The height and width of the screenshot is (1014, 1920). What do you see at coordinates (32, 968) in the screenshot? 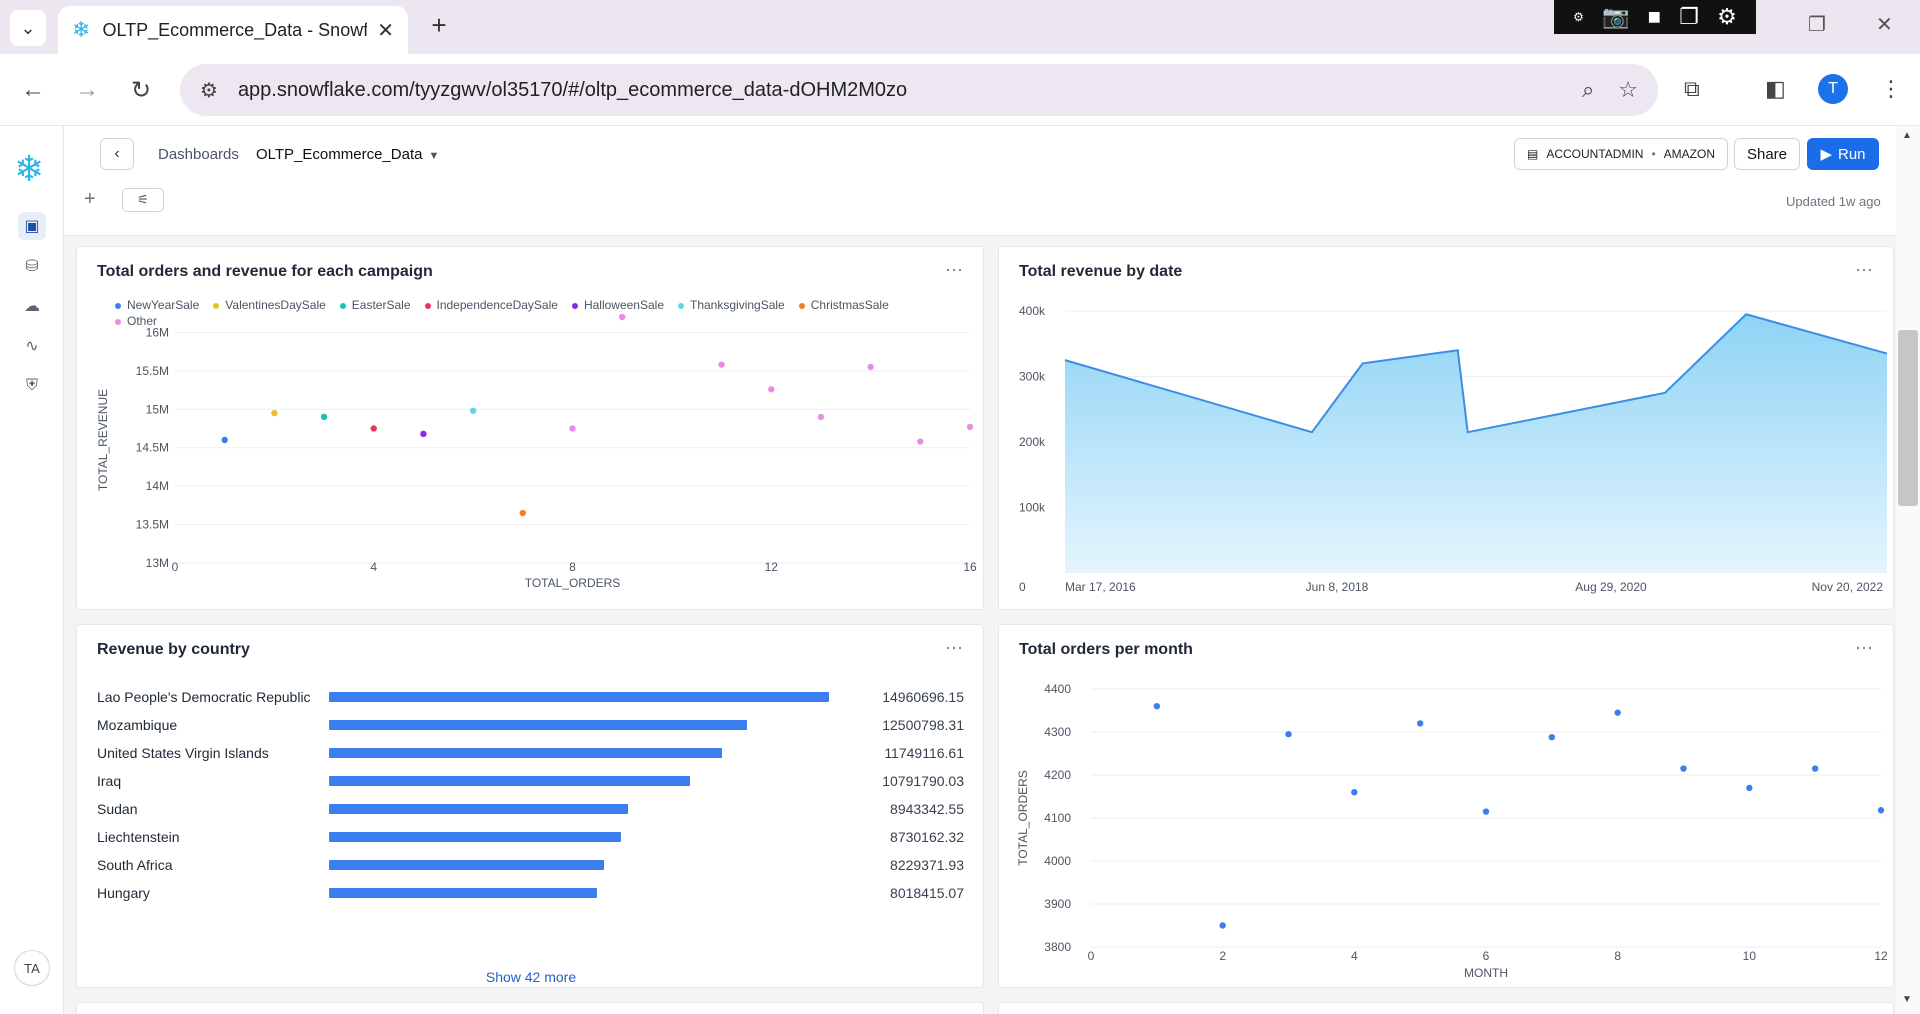
I see `user-avatar: TA` at bounding box center [32, 968].